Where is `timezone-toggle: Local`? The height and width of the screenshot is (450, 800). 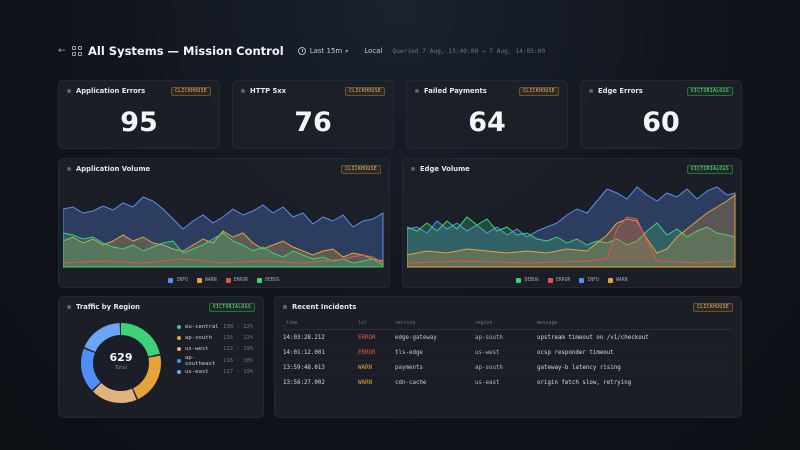
timezone-toggle: Local is located at coordinates (373, 51).